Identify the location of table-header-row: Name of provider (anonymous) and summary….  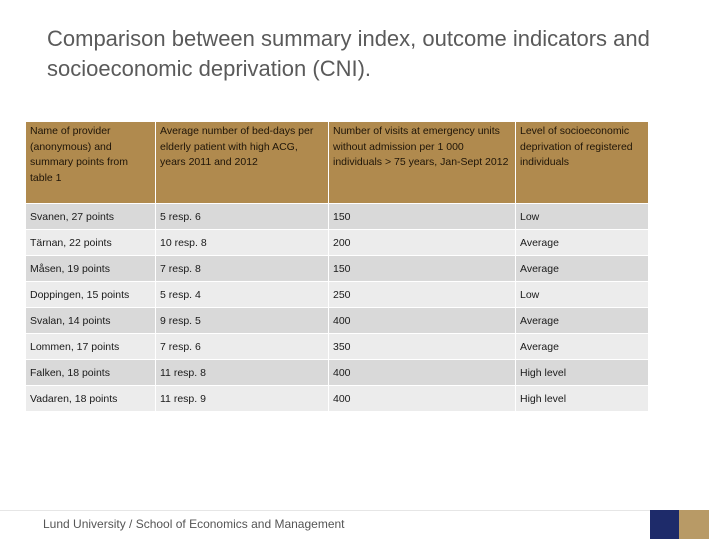
(337, 163).